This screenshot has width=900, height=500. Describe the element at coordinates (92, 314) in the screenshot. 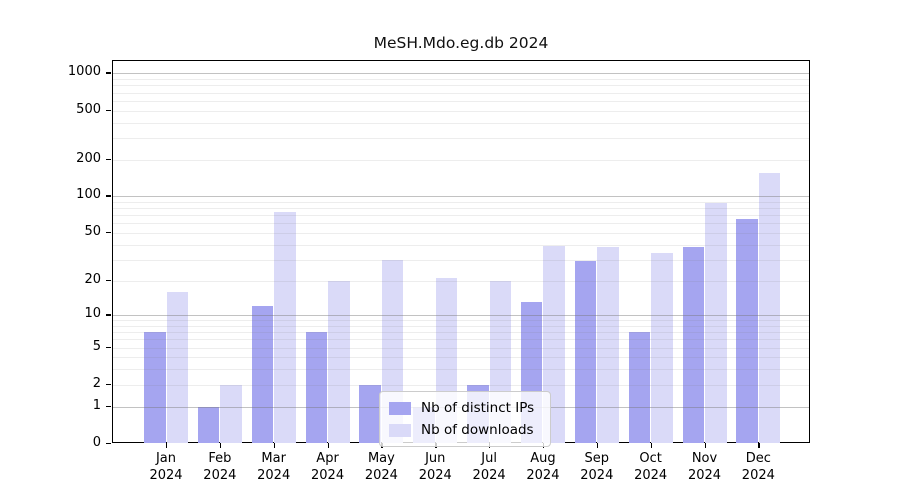

I see `y-tick-label-10: 10` at that location.